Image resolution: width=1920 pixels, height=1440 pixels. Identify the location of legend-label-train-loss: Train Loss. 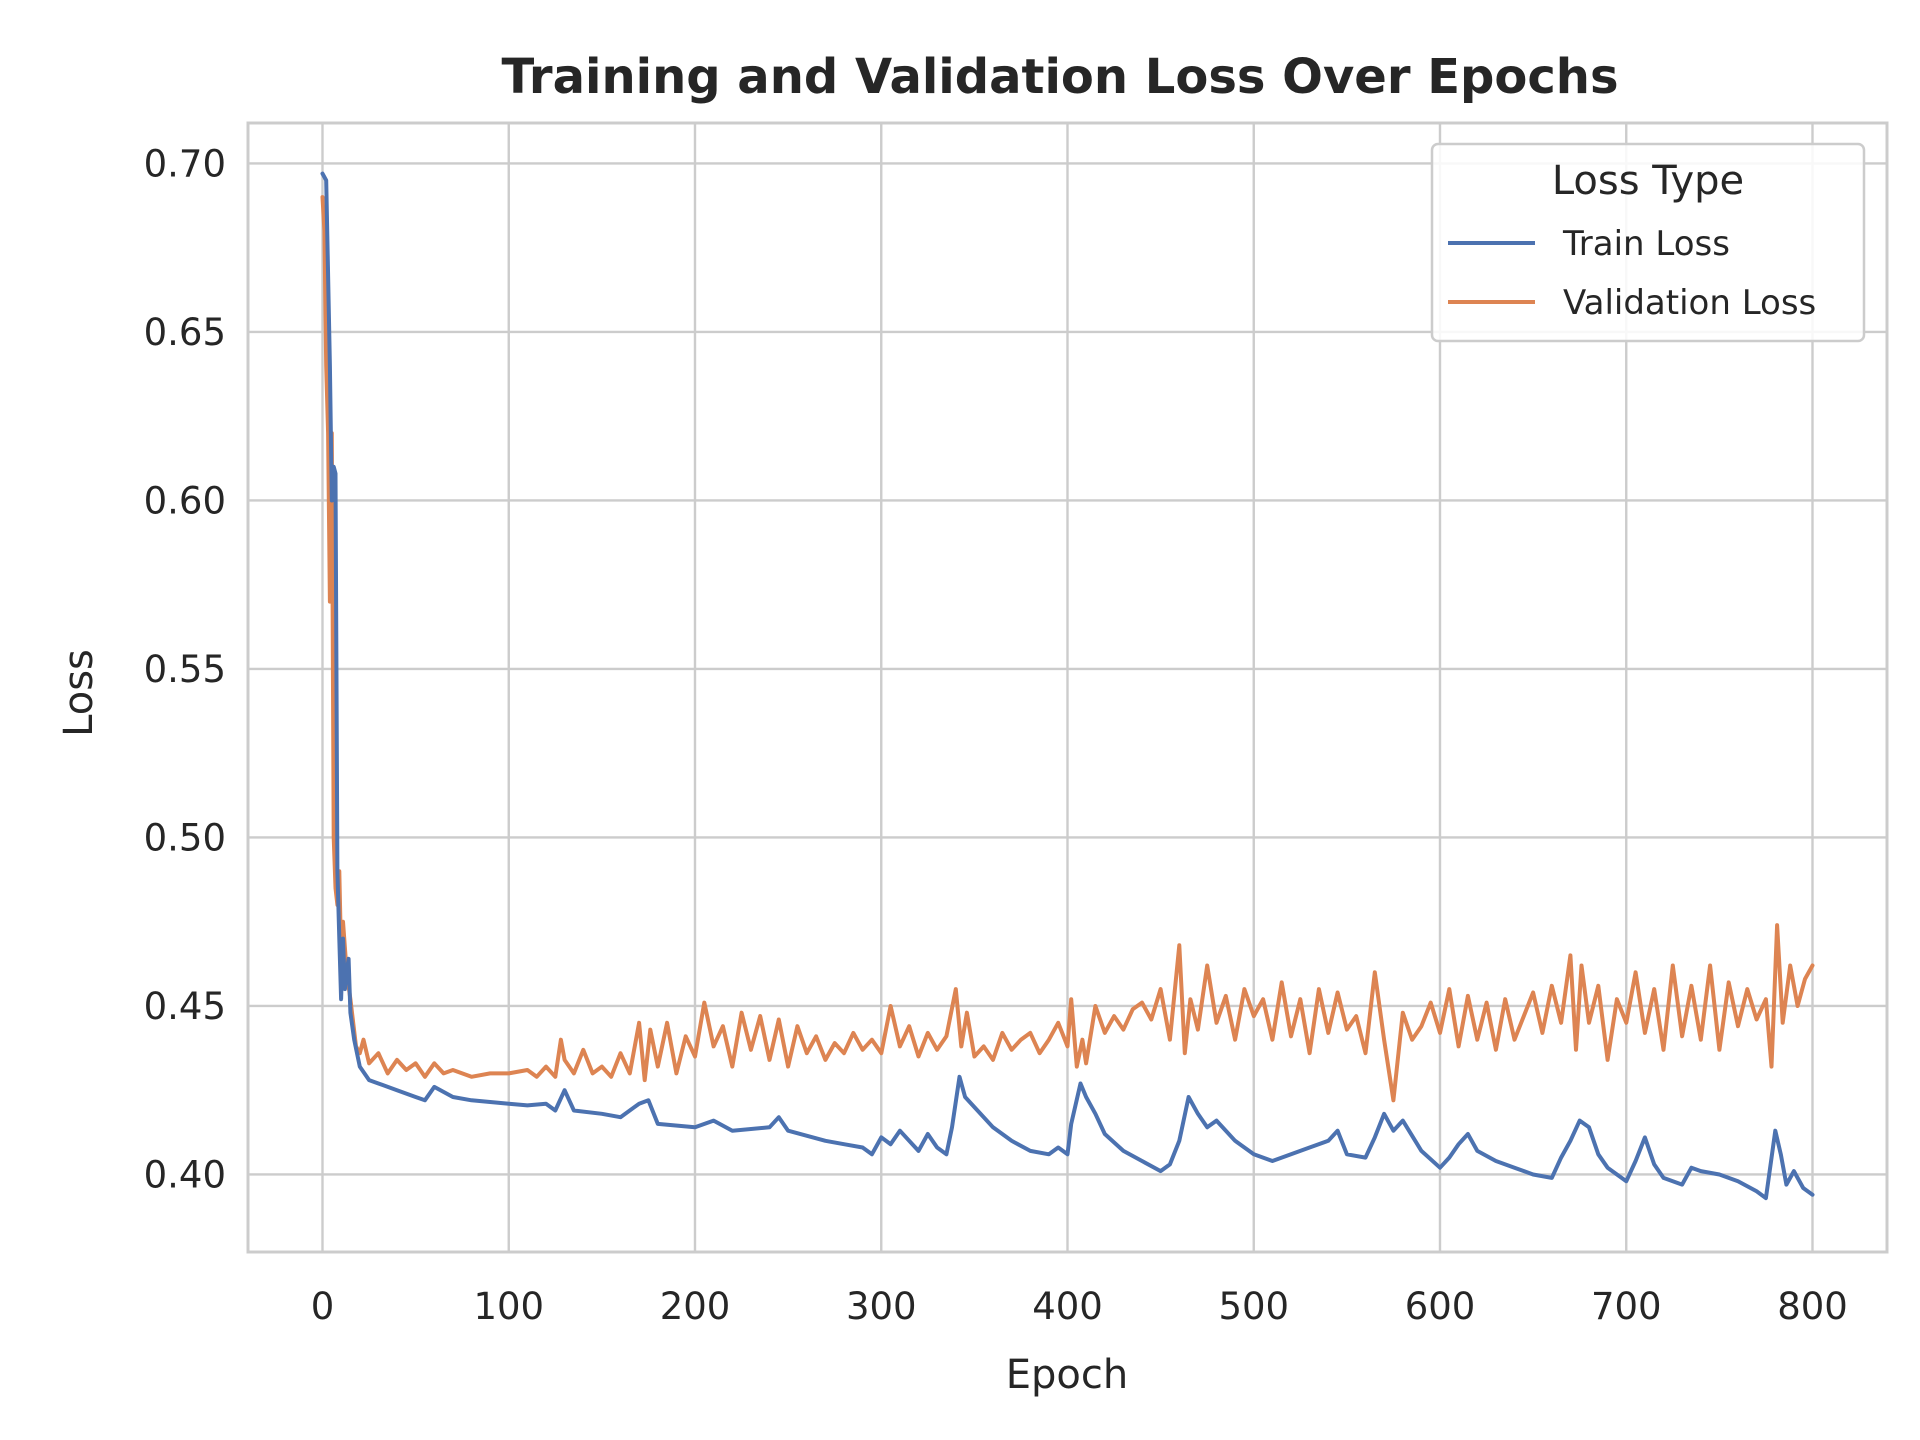
(1646, 244).